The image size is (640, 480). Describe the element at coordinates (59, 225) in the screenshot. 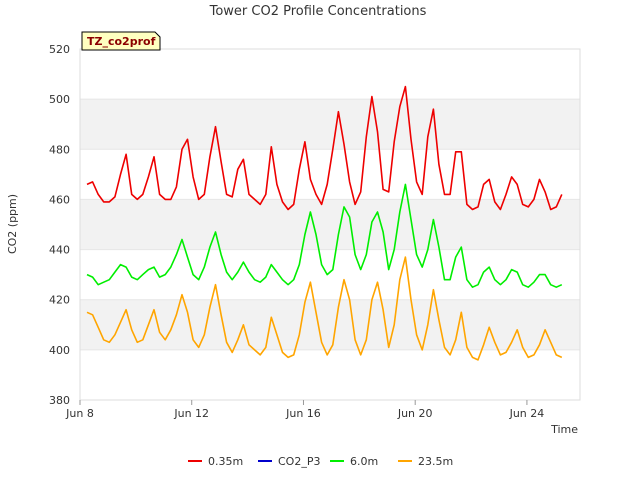

I see `y-axis-ticks: 380 400 420 440 460 480 500 520` at that location.